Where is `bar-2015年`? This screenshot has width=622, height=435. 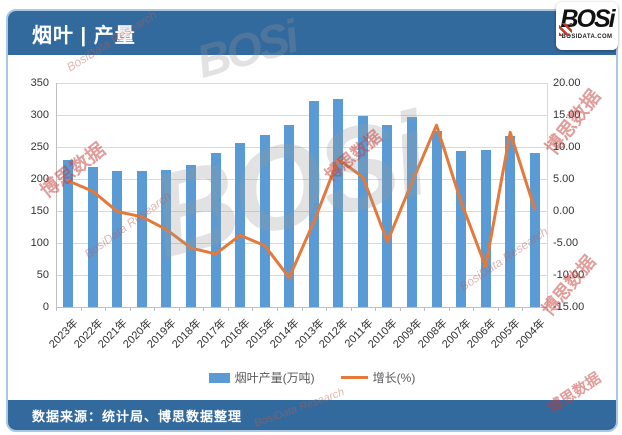 bar-2015年 is located at coordinates (264, 221).